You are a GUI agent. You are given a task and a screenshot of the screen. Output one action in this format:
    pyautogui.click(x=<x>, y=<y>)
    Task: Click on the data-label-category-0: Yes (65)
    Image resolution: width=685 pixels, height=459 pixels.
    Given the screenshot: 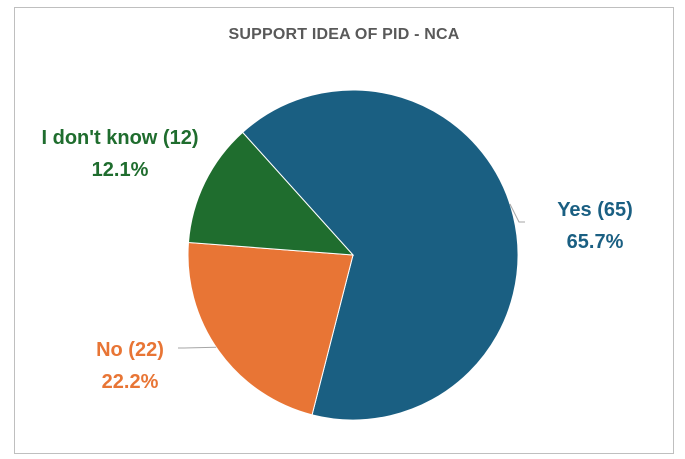 What is the action you would take?
    pyautogui.click(x=595, y=210)
    